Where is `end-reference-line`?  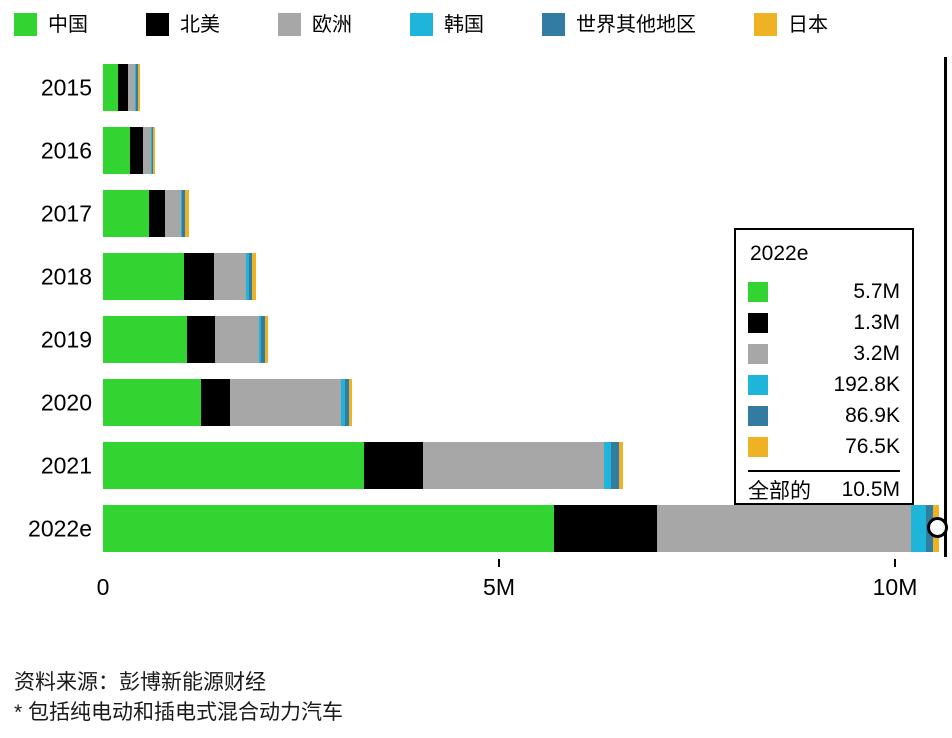 end-reference-line is located at coordinates (945, 307).